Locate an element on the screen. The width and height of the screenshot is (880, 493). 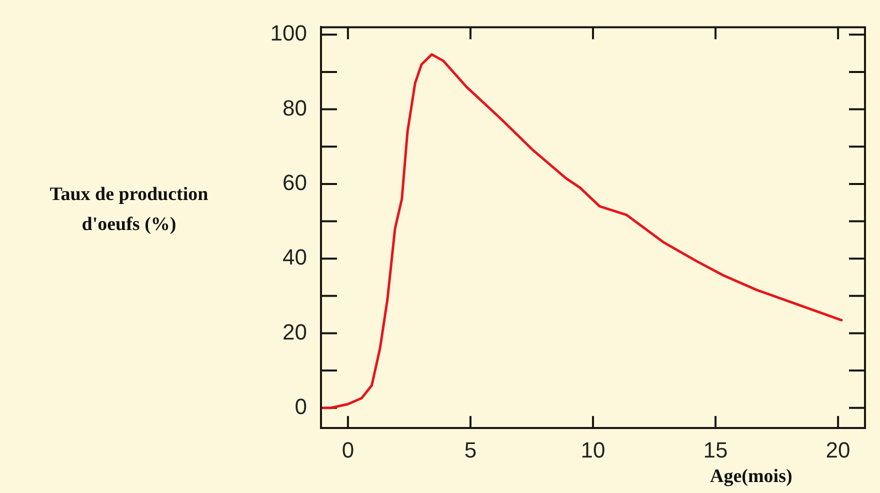
x-tick-label: 5 is located at coordinates (470, 449).